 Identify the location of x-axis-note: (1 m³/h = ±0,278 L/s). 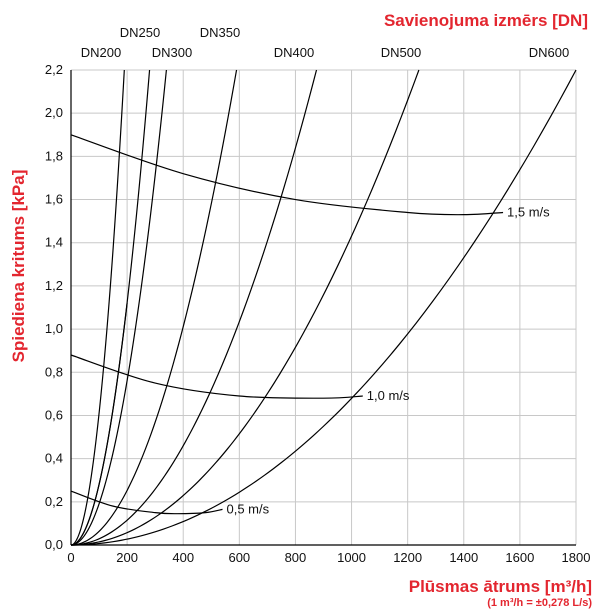
(539, 603).